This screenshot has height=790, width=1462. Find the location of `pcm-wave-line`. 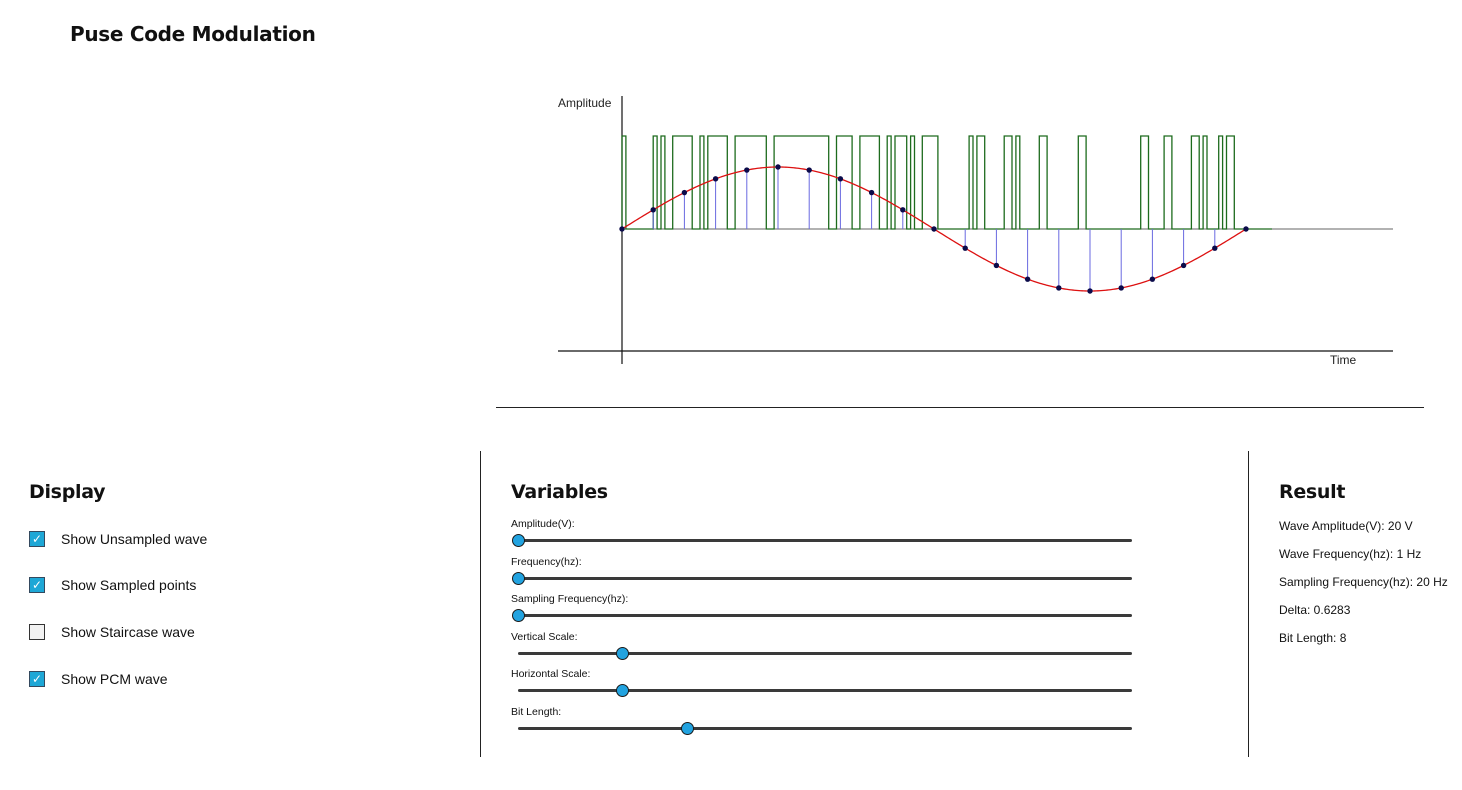

pcm-wave-line is located at coordinates (946, 182).